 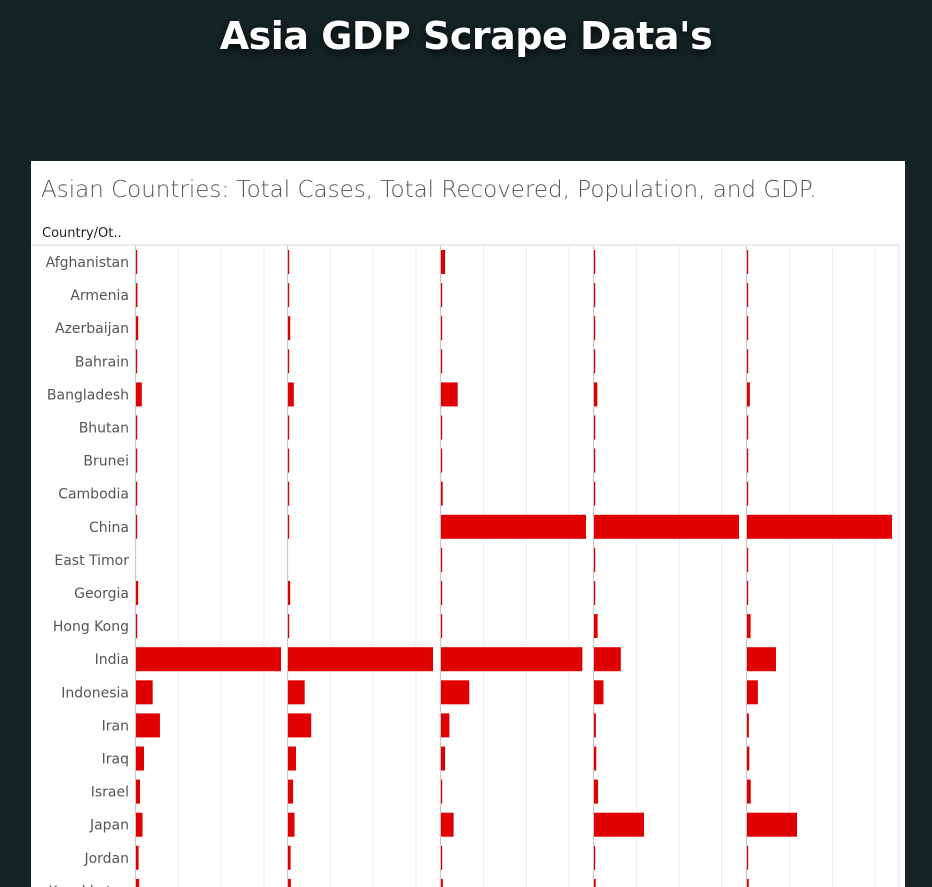 What do you see at coordinates (91, 627) in the screenshot?
I see `category-label: Hong Kong` at bounding box center [91, 627].